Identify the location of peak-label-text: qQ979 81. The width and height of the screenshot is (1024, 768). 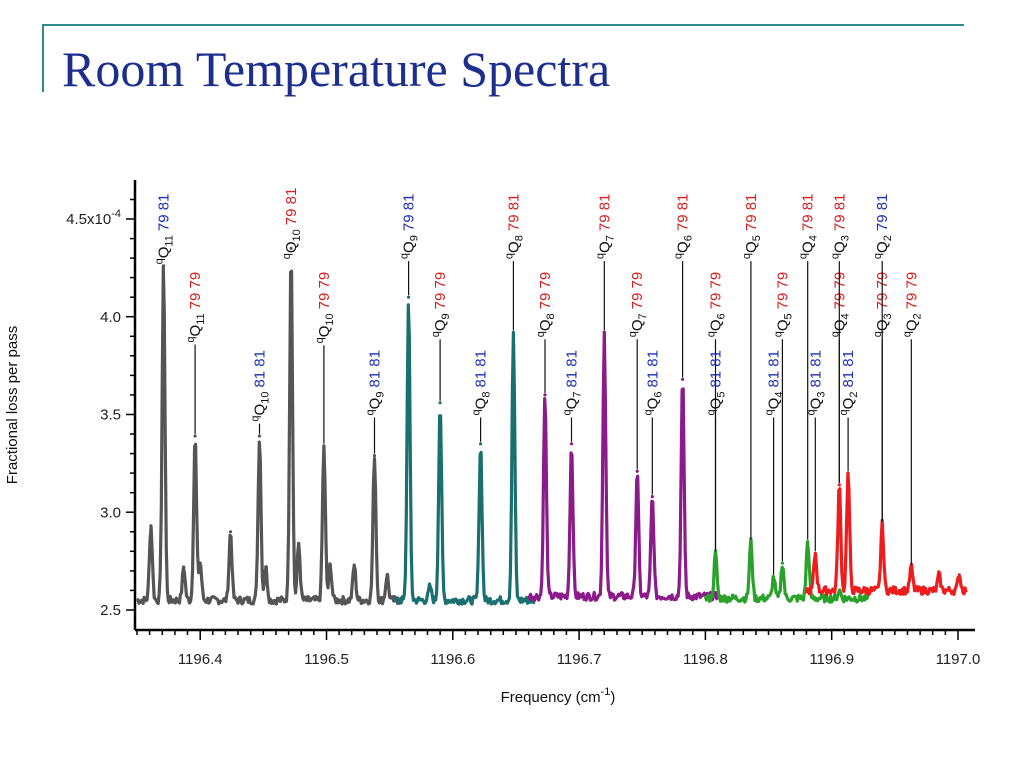
(410, 226).